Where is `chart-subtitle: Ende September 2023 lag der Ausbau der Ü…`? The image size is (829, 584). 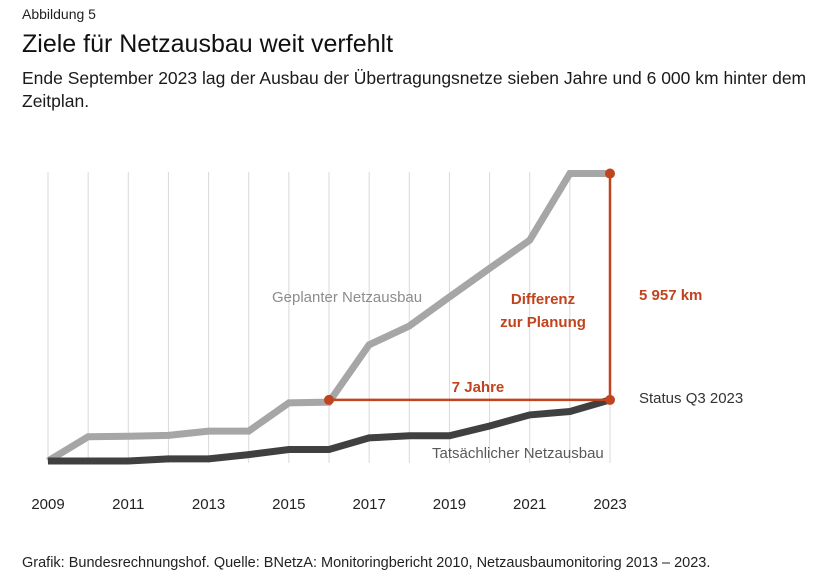 chart-subtitle: Ende September 2023 lag der Ausbau der Ü… is located at coordinates (414, 89).